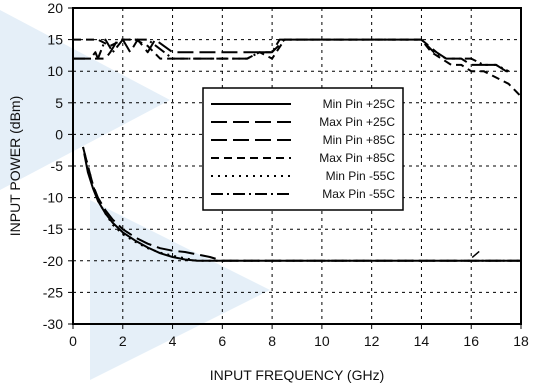  Describe the element at coordinates (55, 71) in the screenshot. I see `y-tick-label: 10` at that location.